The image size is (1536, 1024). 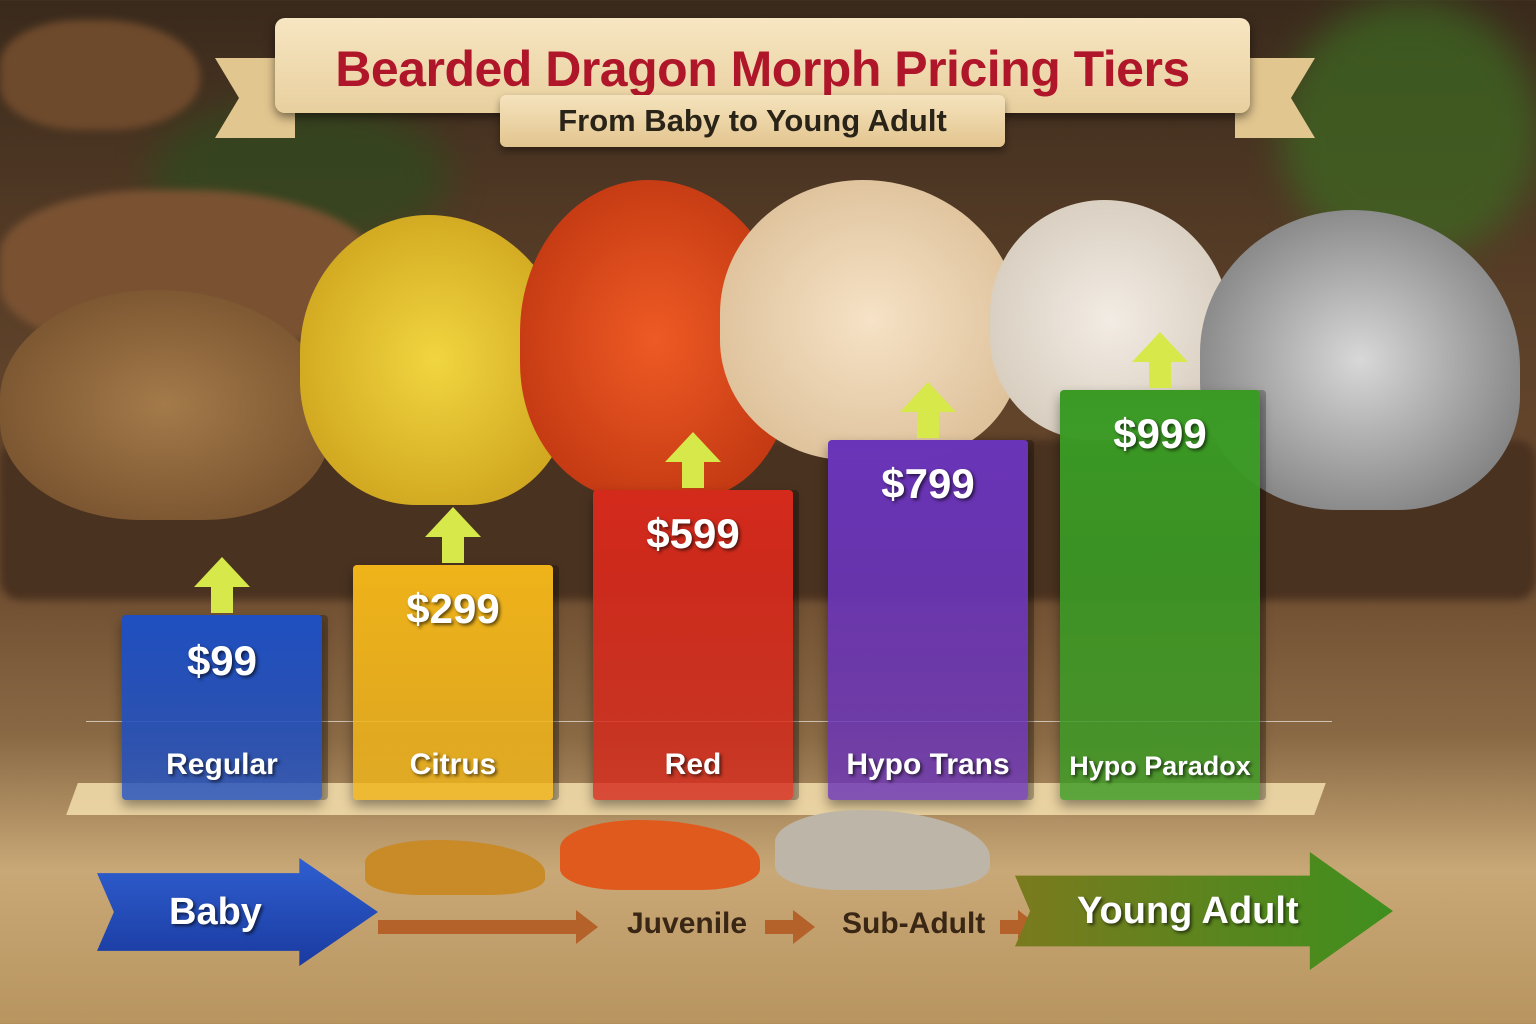 I want to click on bar-hypo-paradox: $999 Hypo Paradox, so click(x=1160, y=566).